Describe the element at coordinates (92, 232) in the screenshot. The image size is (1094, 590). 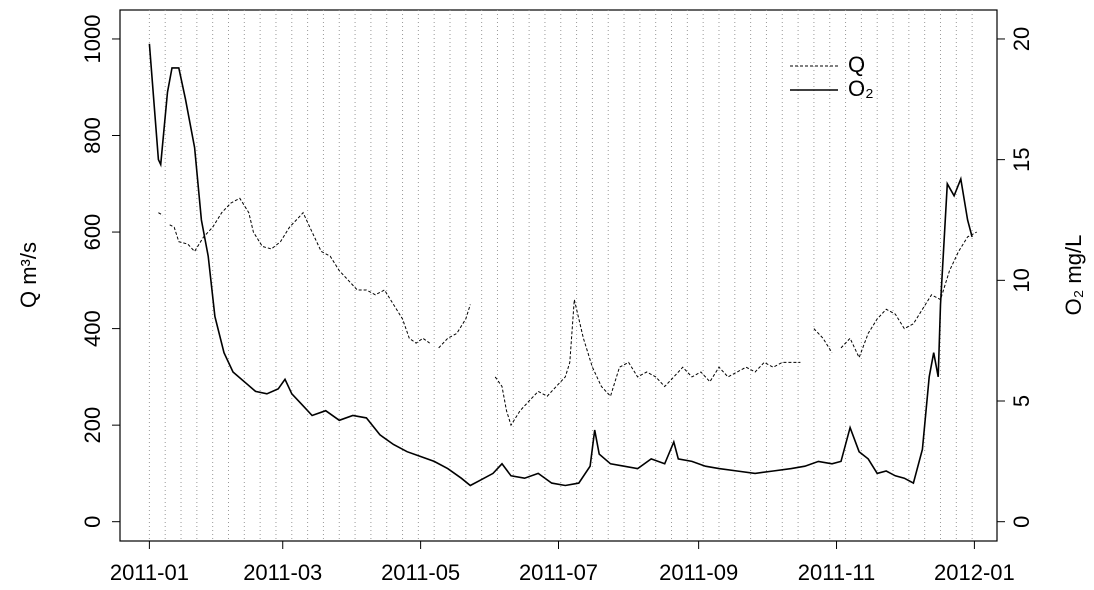
I see `y-tick-label: 600` at that location.